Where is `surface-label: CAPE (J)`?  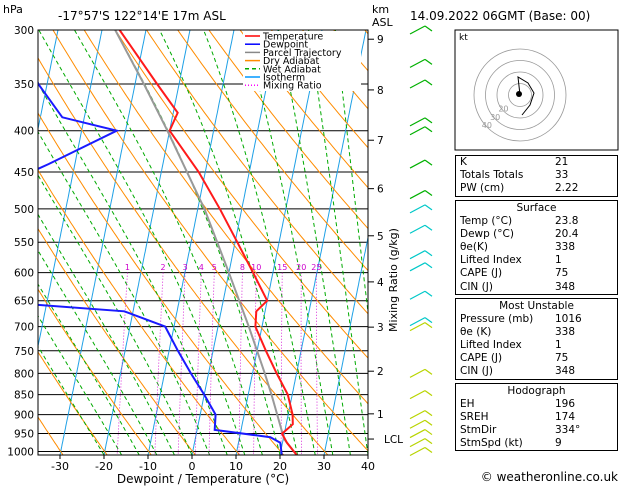
surface-label: CAPE (J) is located at coordinates (481, 273).